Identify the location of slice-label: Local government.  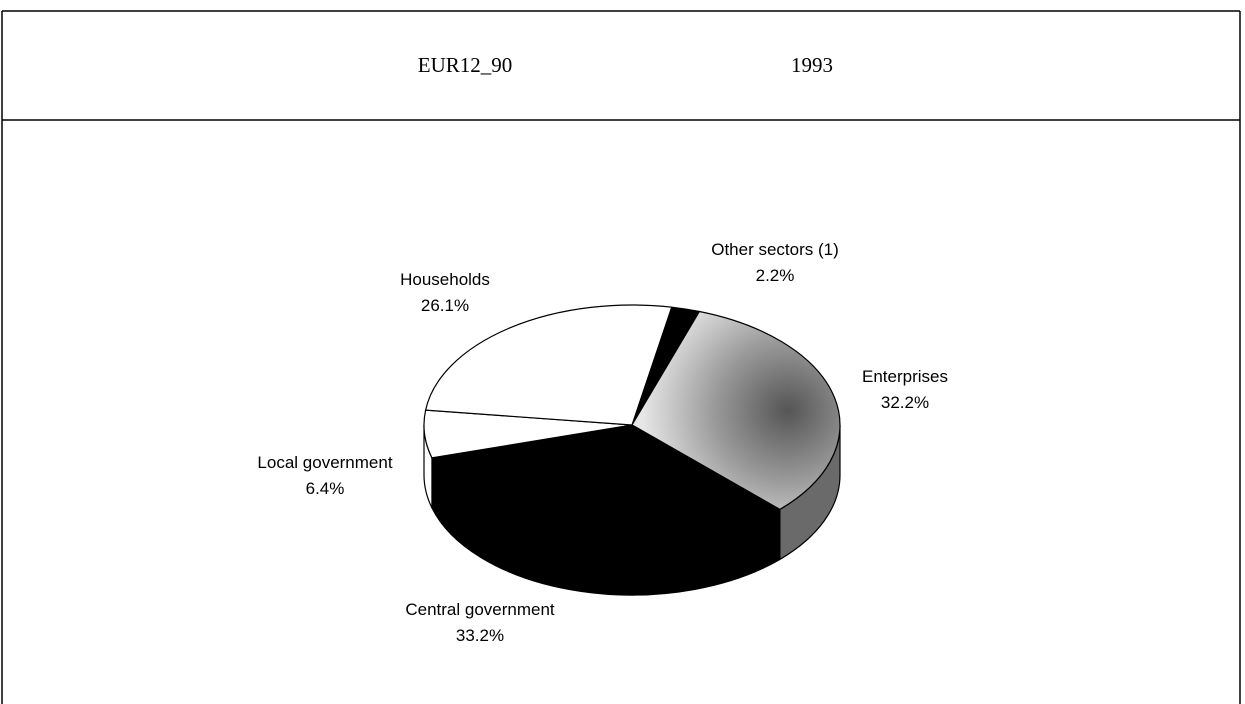
(324, 462).